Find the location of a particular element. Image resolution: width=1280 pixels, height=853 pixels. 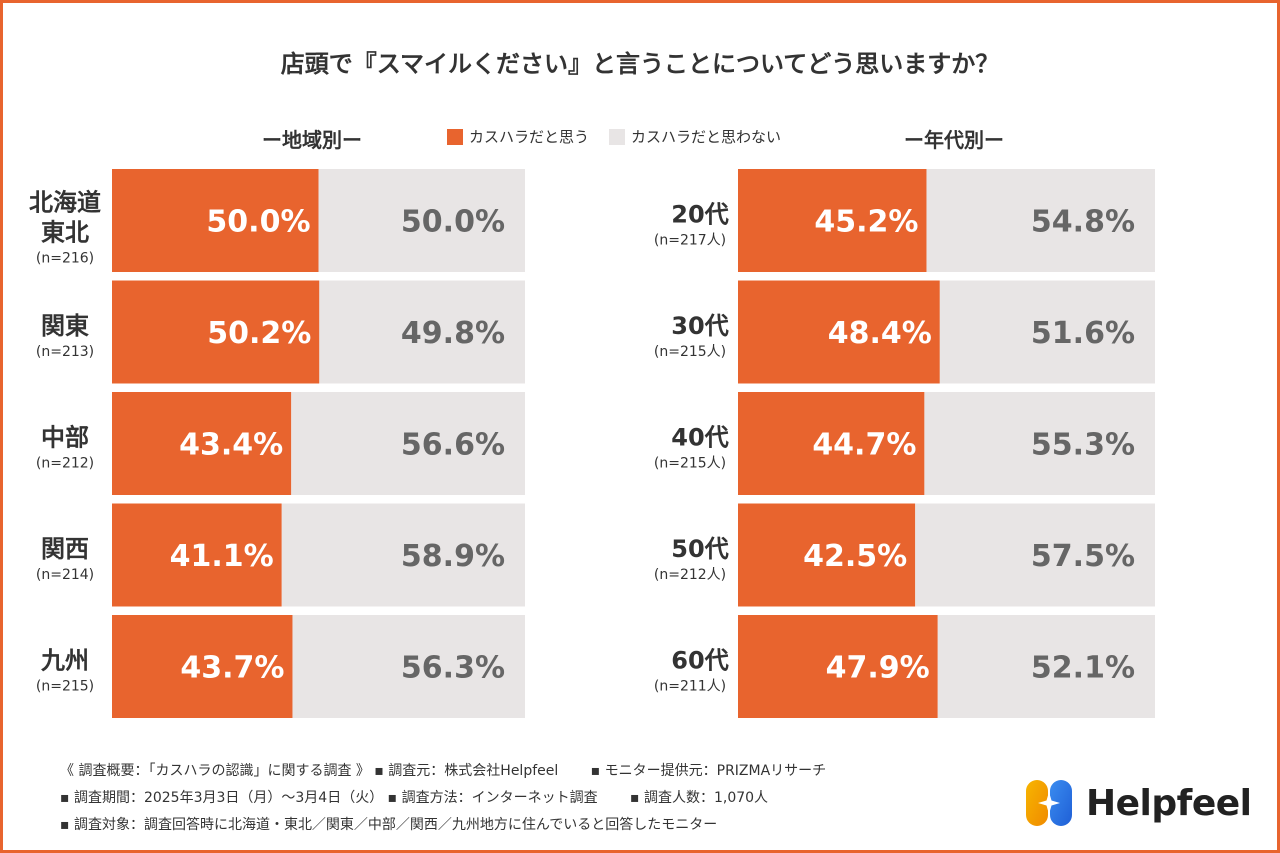

region-value-disagree-1: 49.8% is located at coordinates (453, 333).